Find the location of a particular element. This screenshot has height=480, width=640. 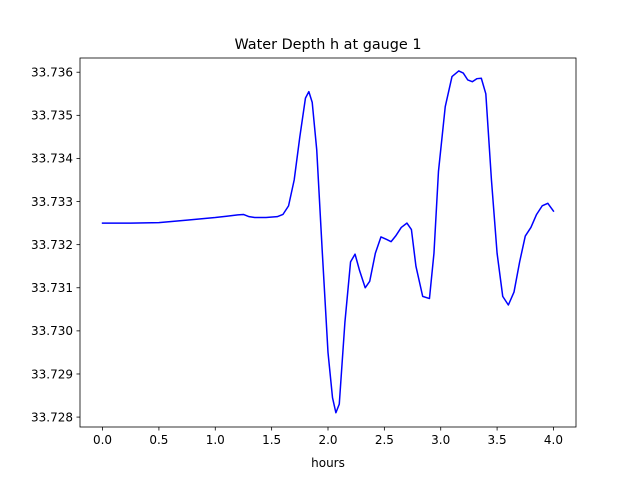

x-tick-label: 1.0 is located at coordinates (215, 440).